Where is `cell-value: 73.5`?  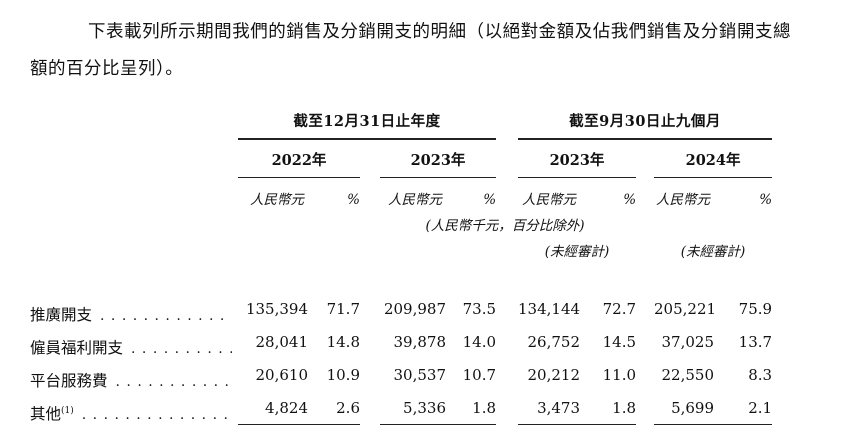 cell-value: 73.5 is located at coordinates (479, 309).